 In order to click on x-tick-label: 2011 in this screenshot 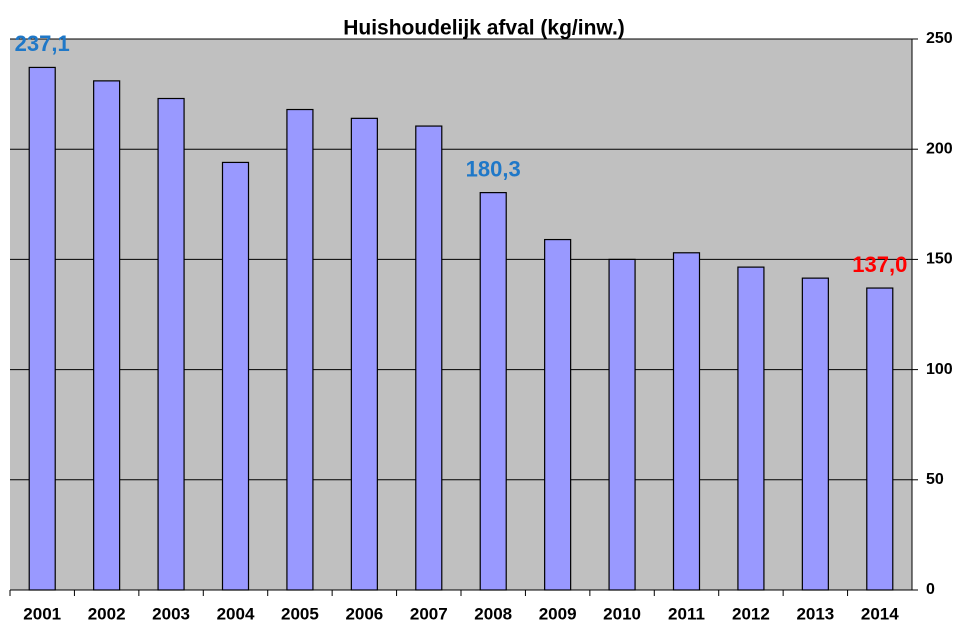, I will do `click(686, 613)`.